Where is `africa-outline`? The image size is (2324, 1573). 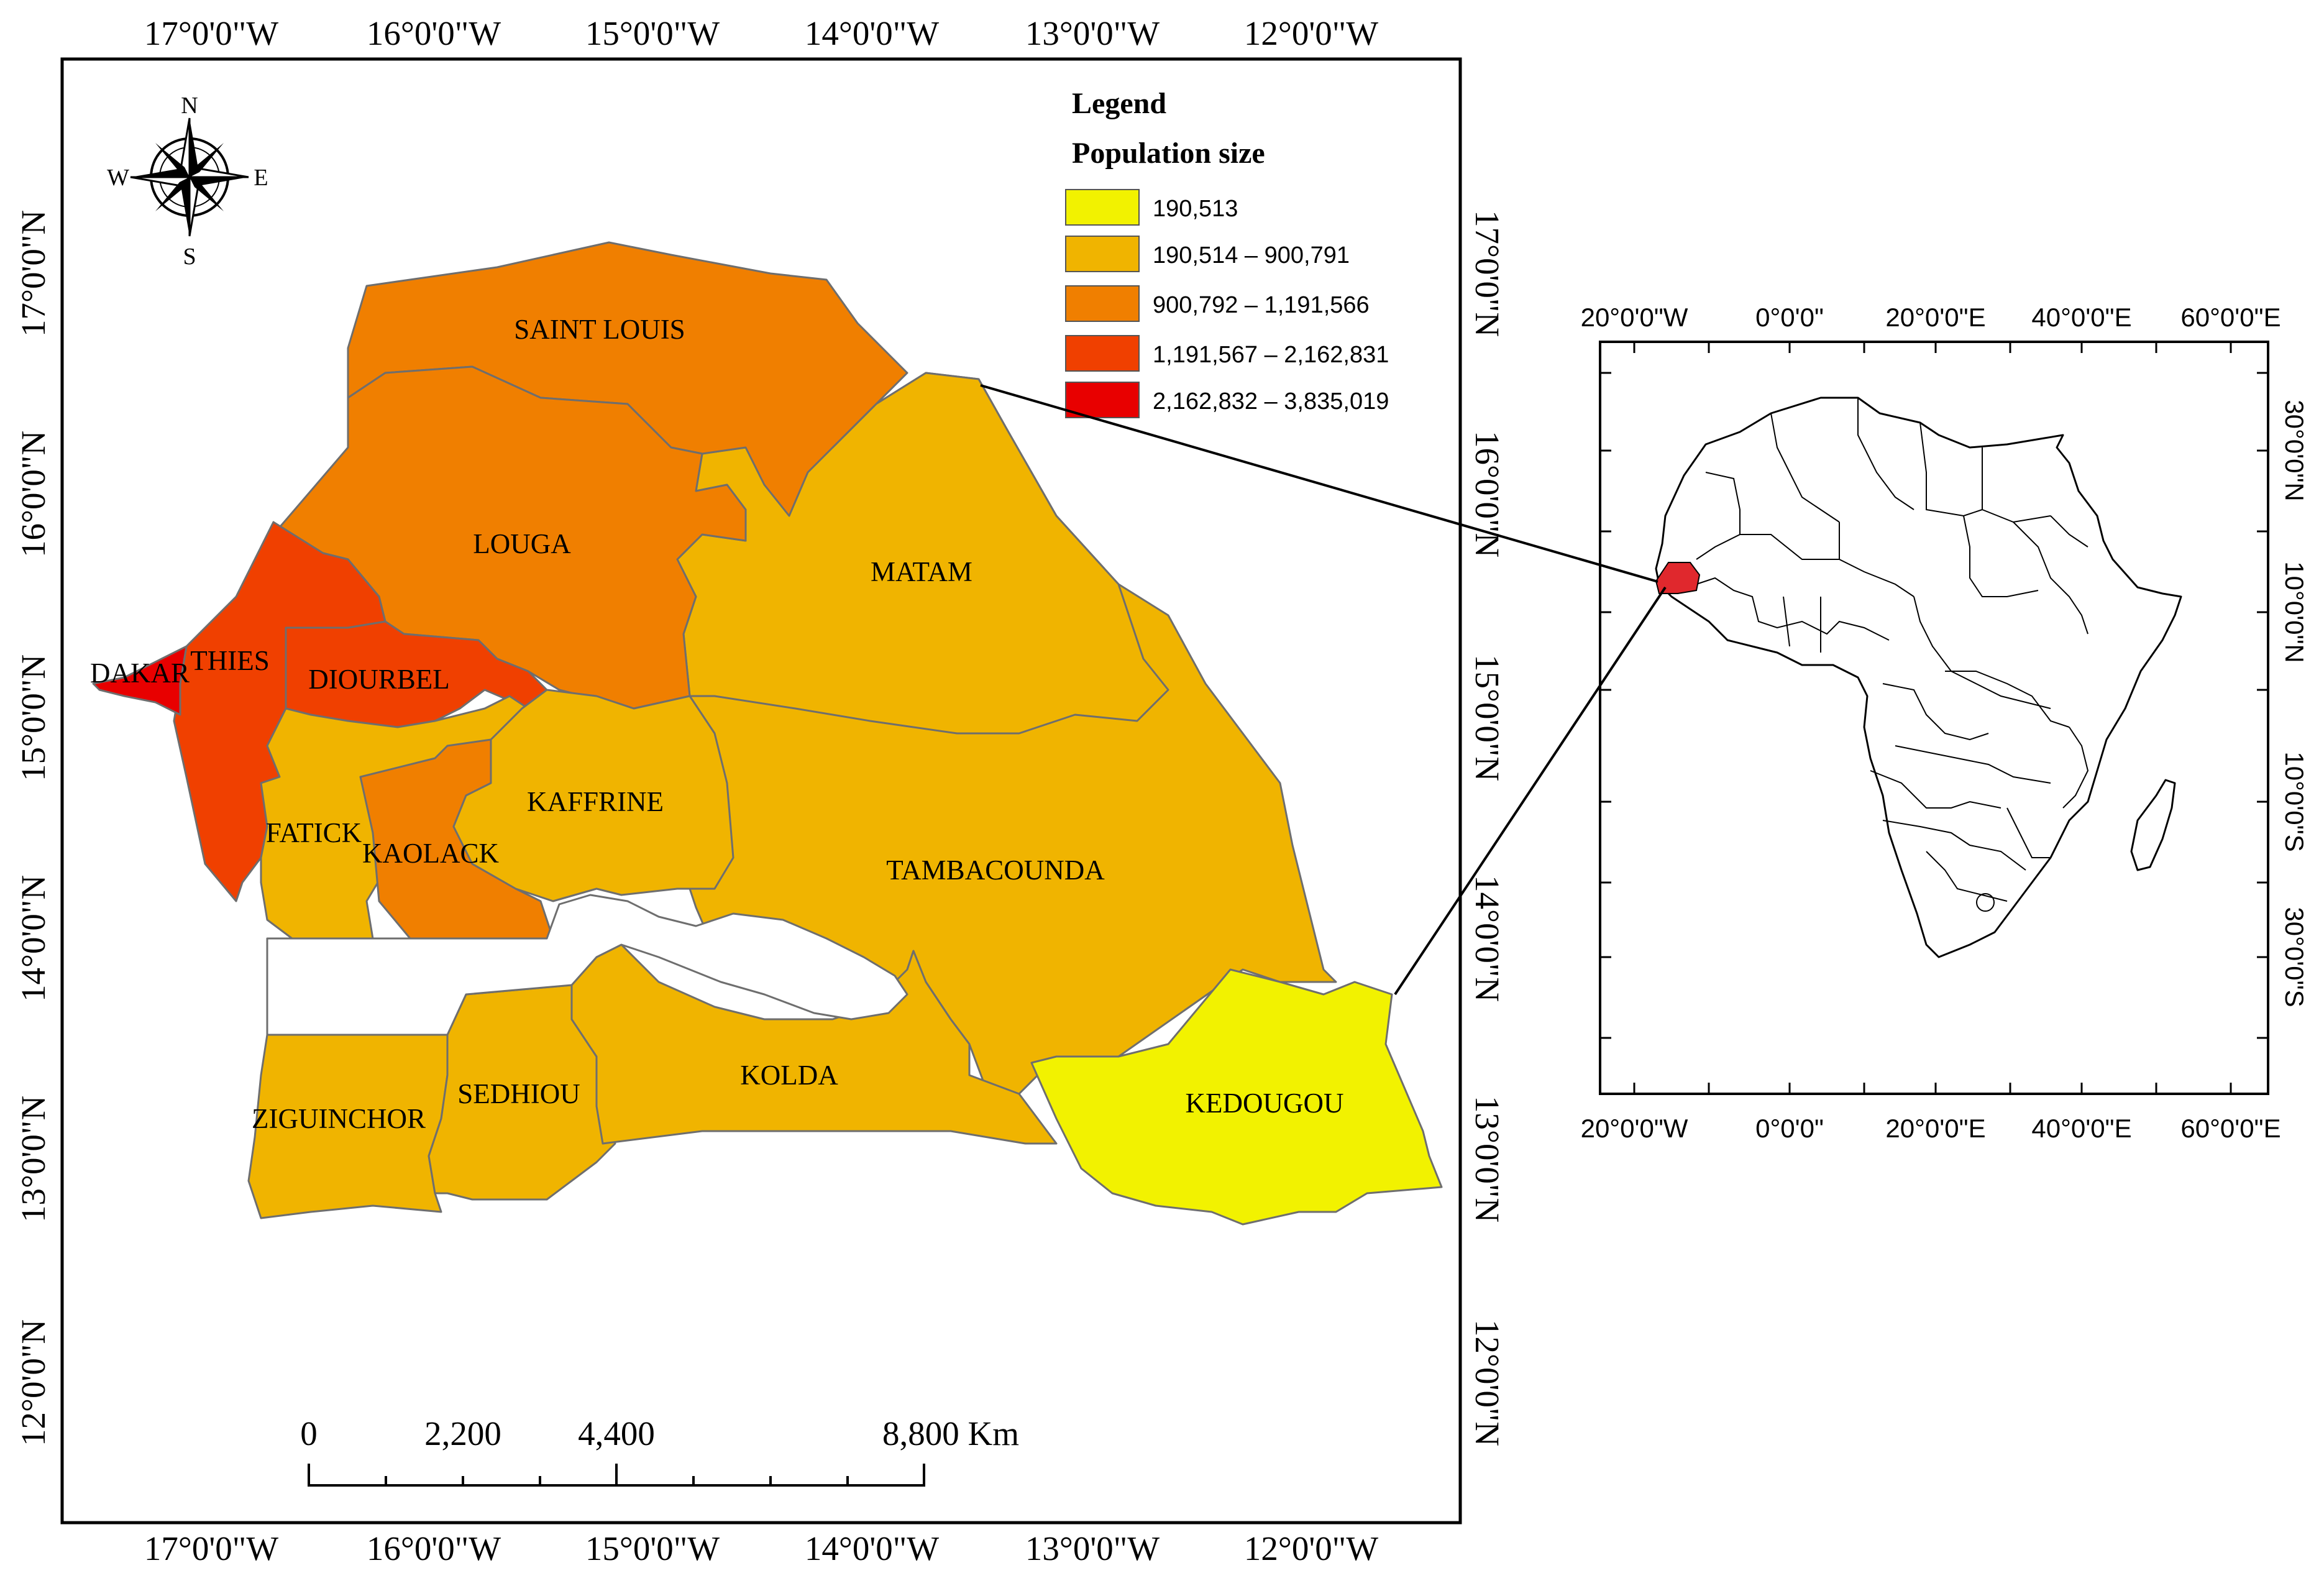
africa-outline is located at coordinates (1918, 677).